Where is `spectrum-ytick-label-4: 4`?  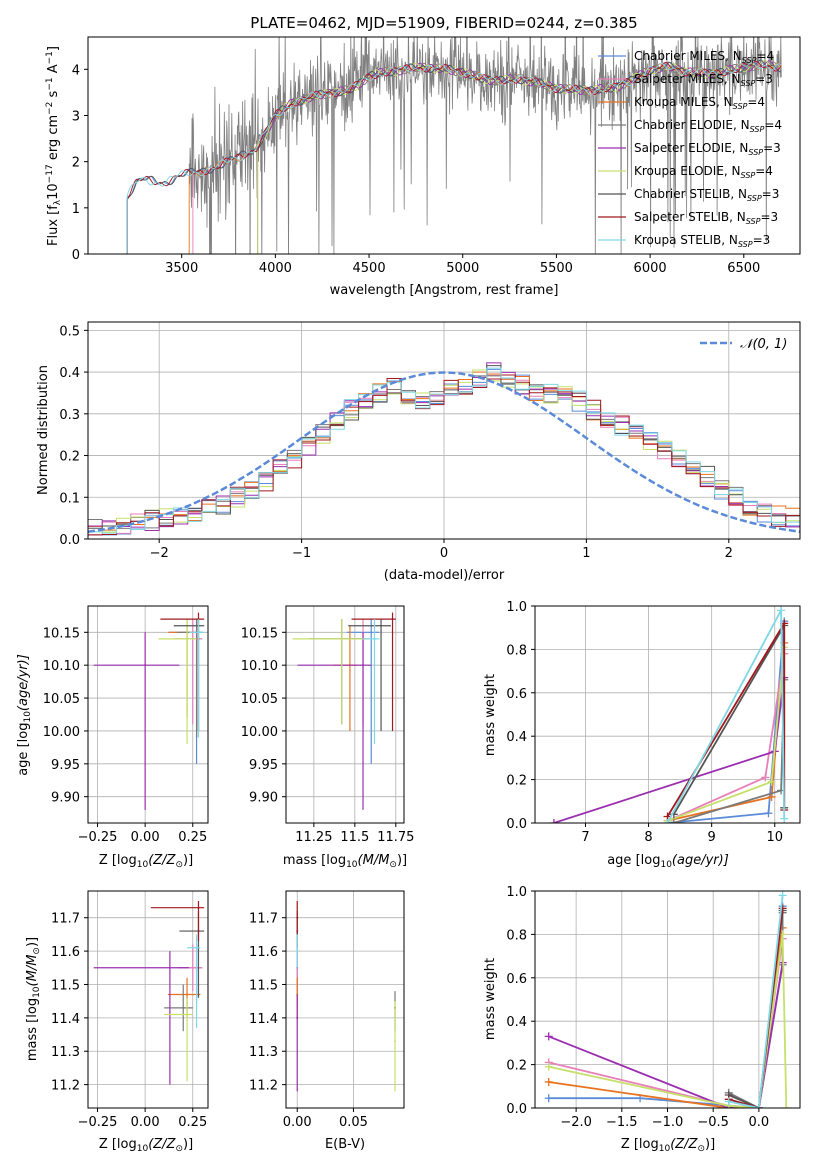 spectrum-ytick-label-4: 4 is located at coordinates (76, 70).